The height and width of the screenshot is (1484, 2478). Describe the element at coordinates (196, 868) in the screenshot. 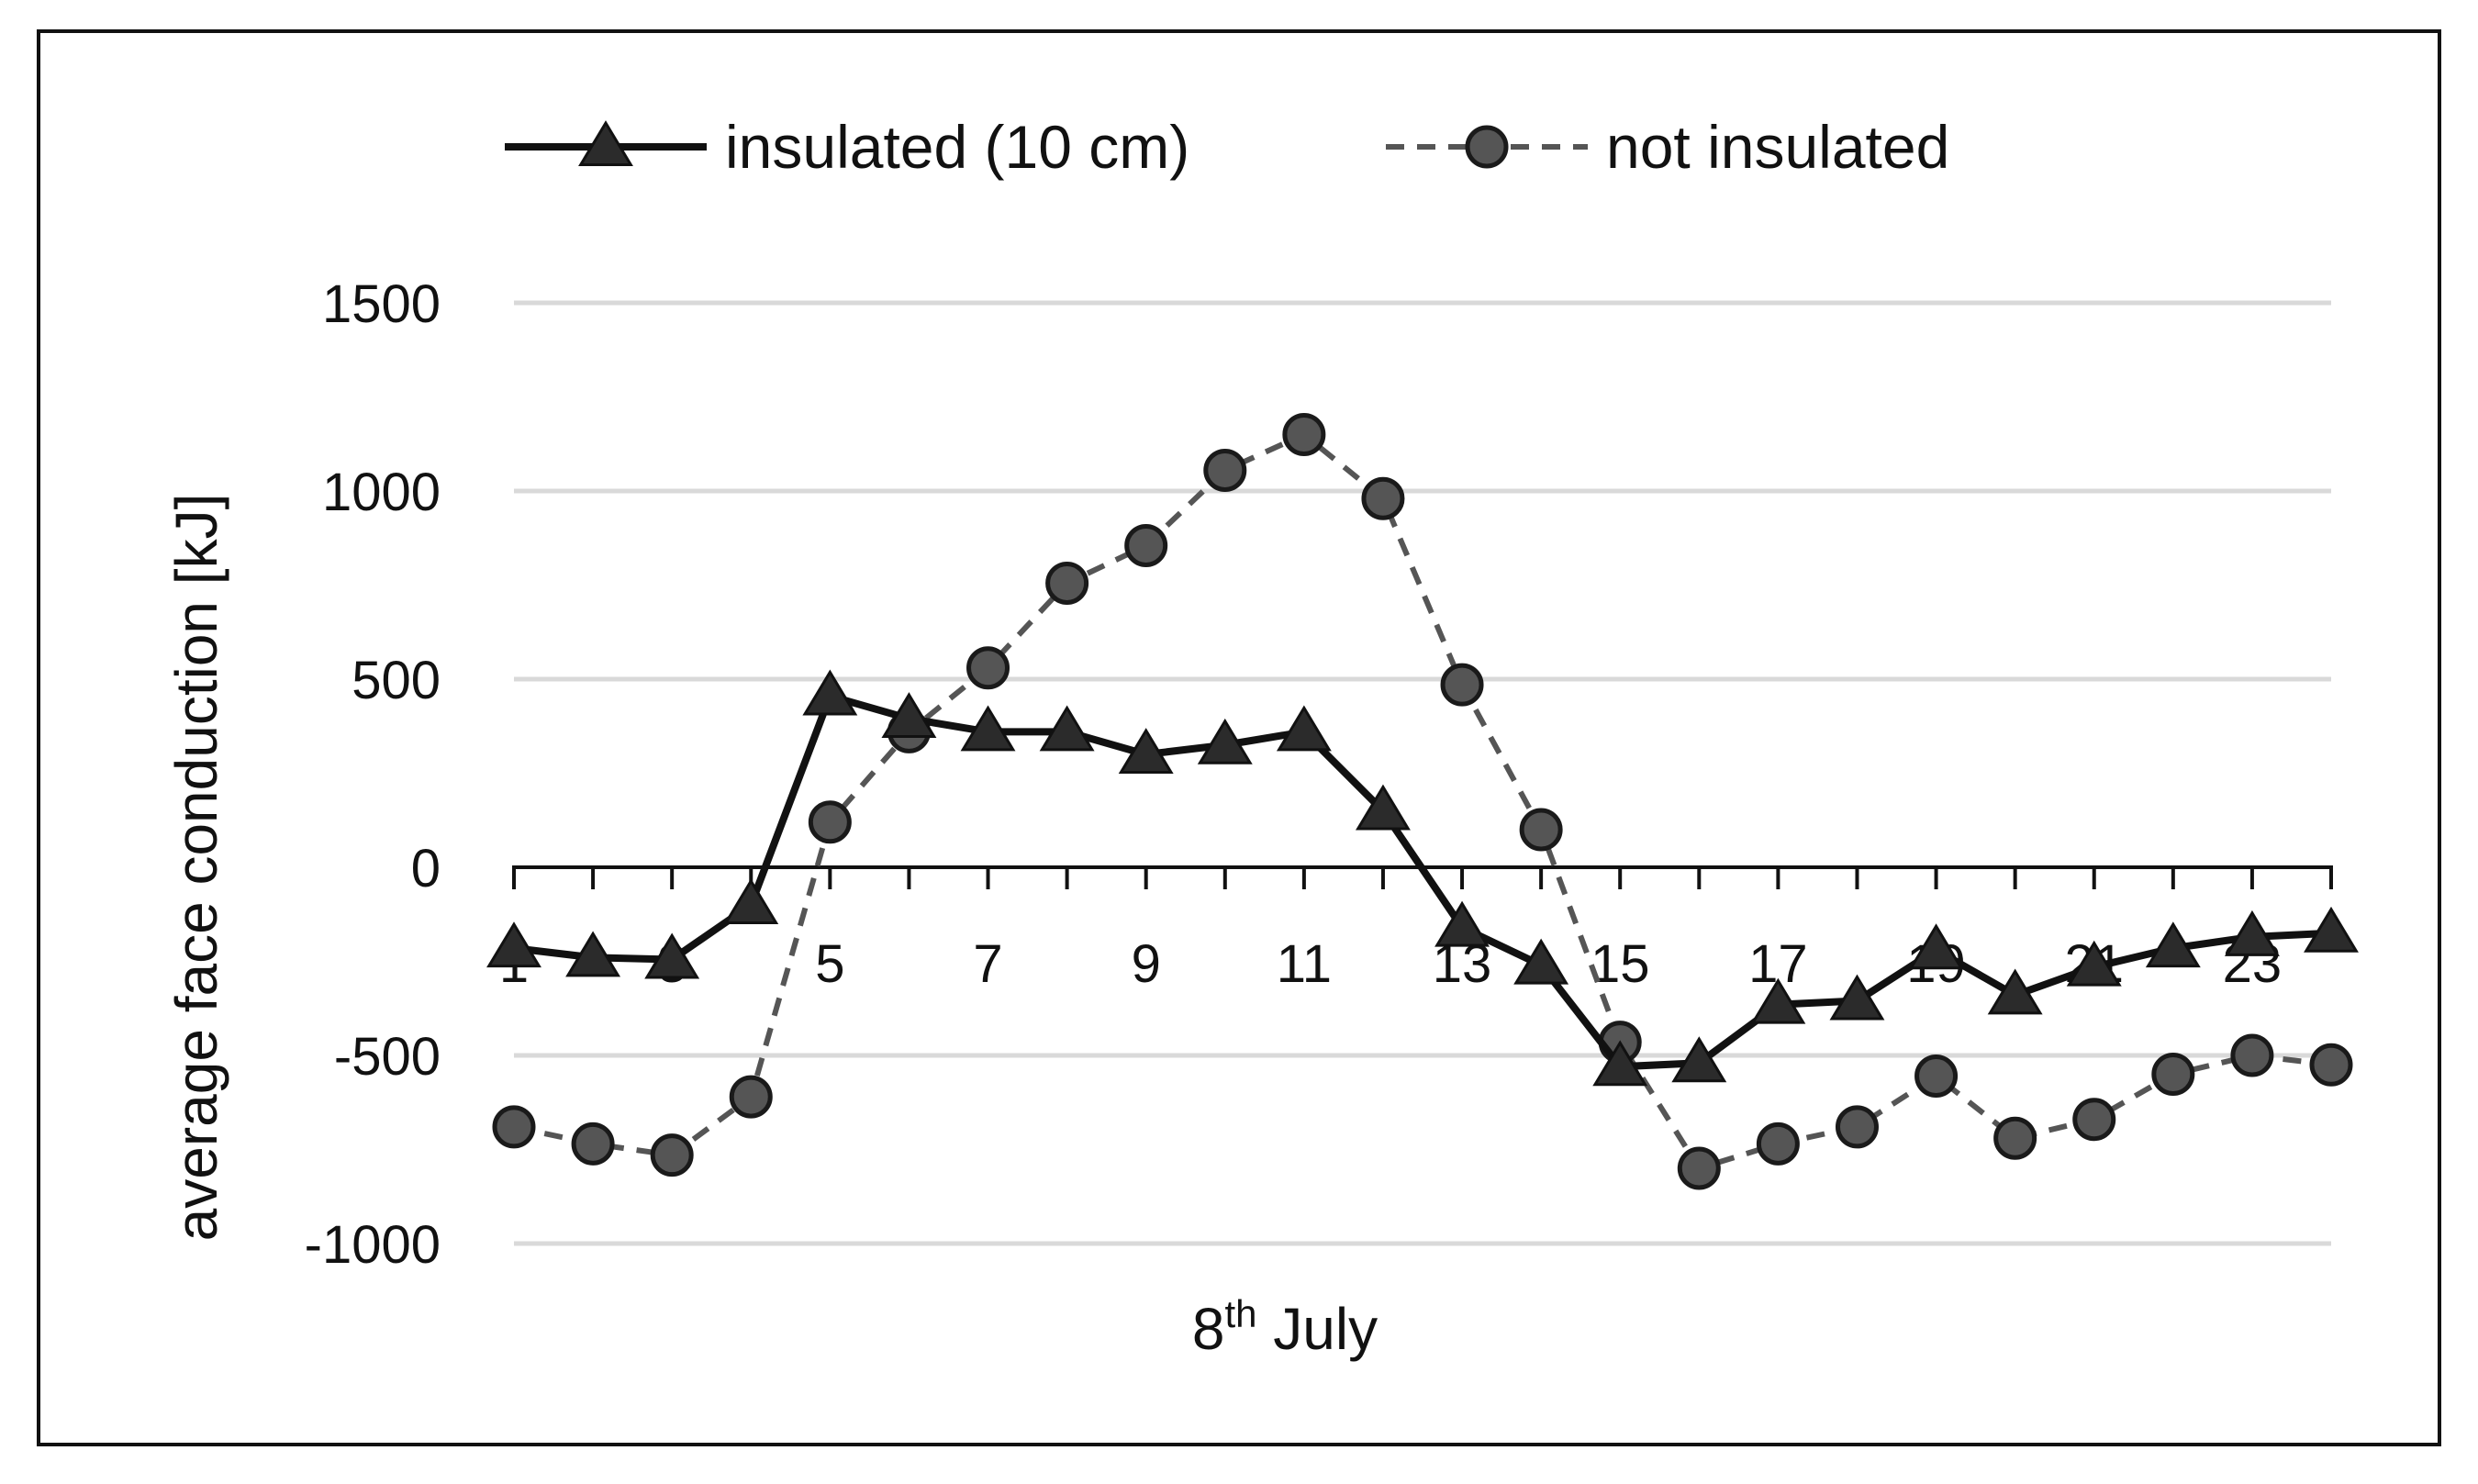

I see `y-axis-title: average face conduction [kJ]` at that location.